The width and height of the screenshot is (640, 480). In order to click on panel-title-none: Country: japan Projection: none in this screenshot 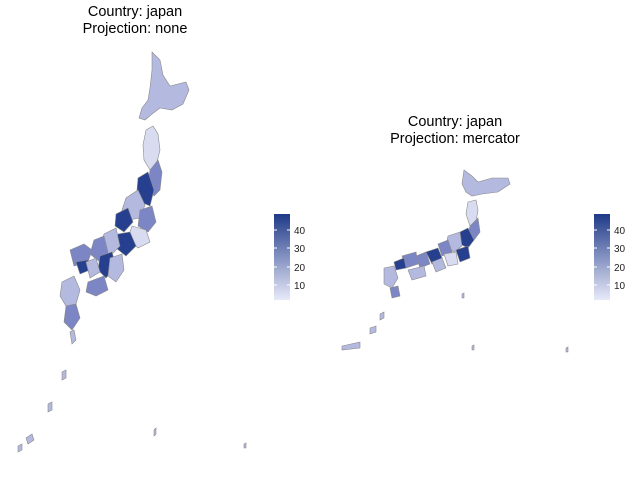, I will do `click(135, 21)`.